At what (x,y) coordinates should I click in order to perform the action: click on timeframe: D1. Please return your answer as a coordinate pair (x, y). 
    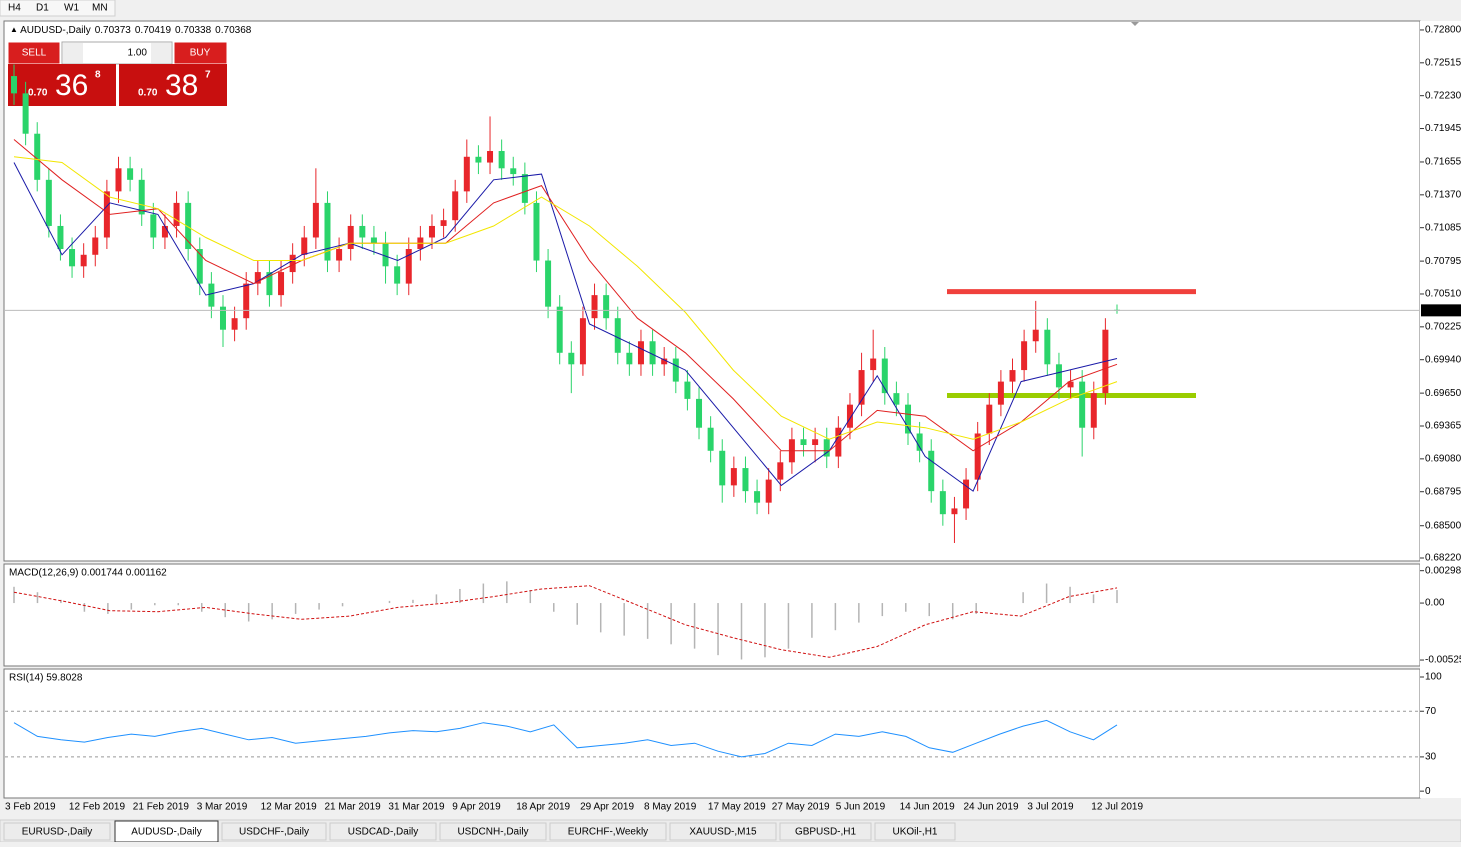
    Looking at the image, I should click on (42, 8).